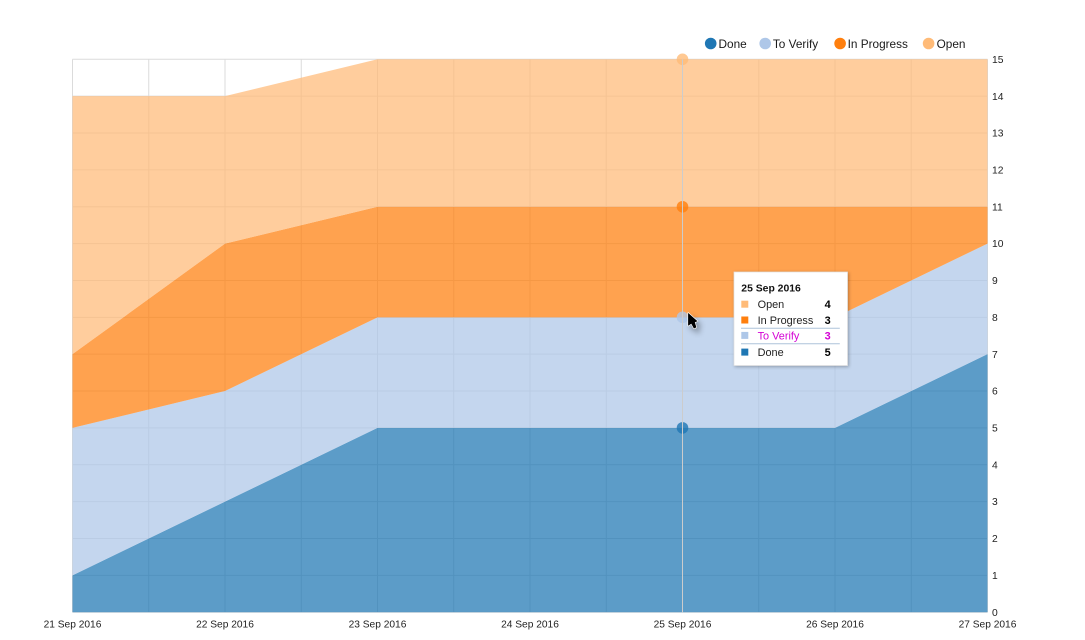  What do you see at coordinates (997, 207) in the screenshot?
I see `svg-text: 11` at bounding box center [997, 207].